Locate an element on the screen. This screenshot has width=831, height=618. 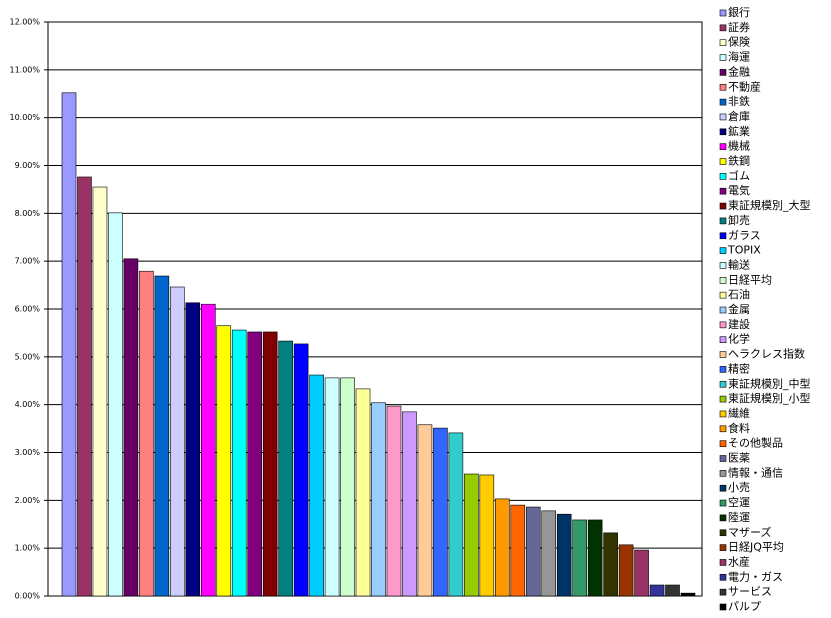
y-tick-label: 0.00% is located at coordinates (28, 596).